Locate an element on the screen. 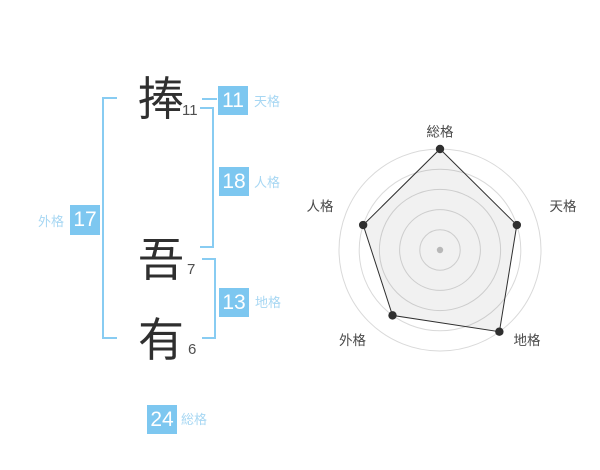 Image resolution: width=600 pixels, height=470 pixels. chikaku-value-box: 13 is located at coordinates (234, 302).